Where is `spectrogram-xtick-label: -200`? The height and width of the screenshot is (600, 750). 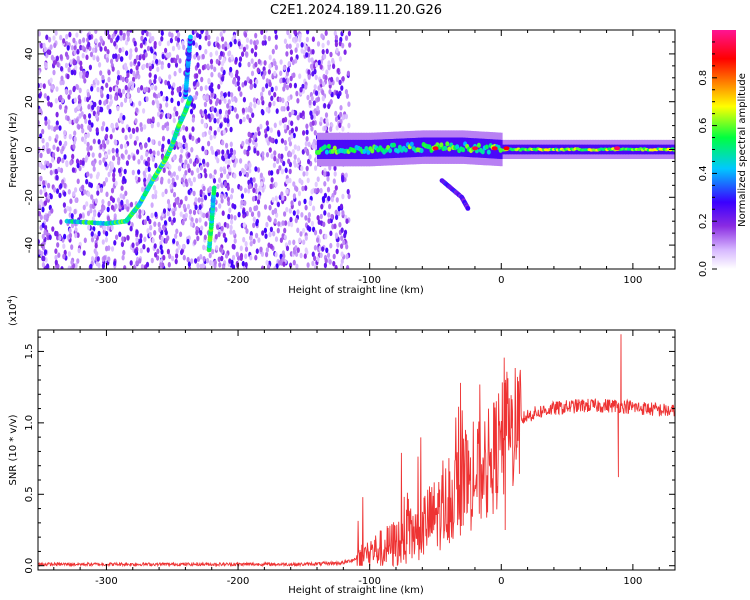 spectrogram-xtick-label: -200 is located at coordinates (238, 280).